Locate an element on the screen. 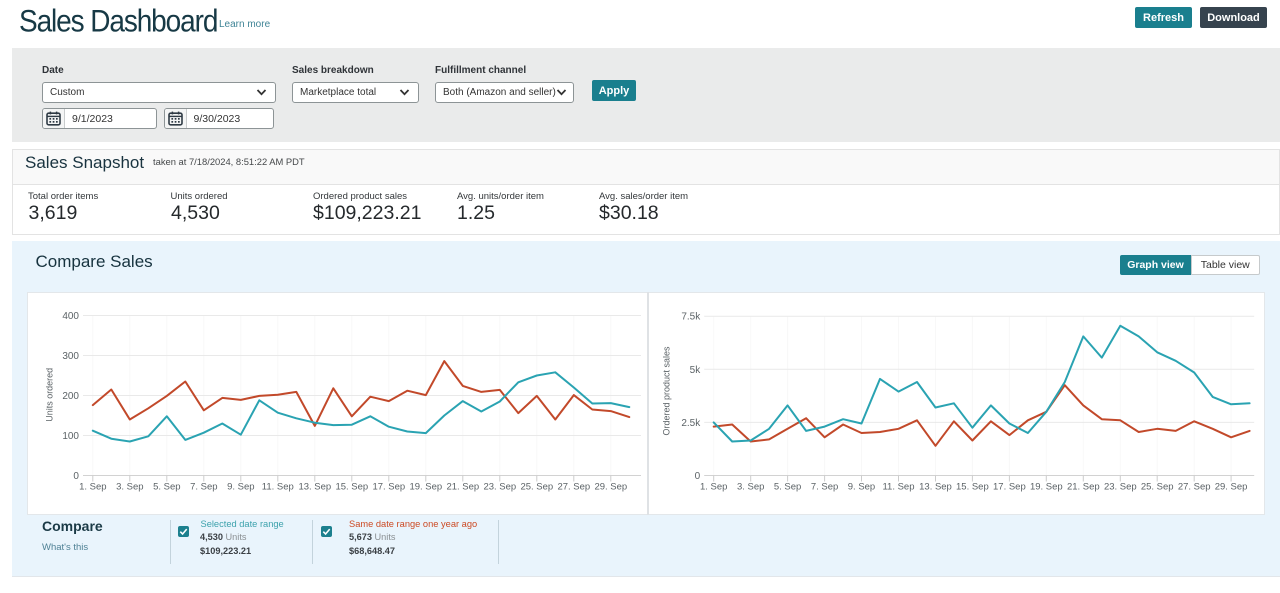 The width and height of the screenshot is (1280, 593). svg-text: 300 is located at coordinates (70, 356).